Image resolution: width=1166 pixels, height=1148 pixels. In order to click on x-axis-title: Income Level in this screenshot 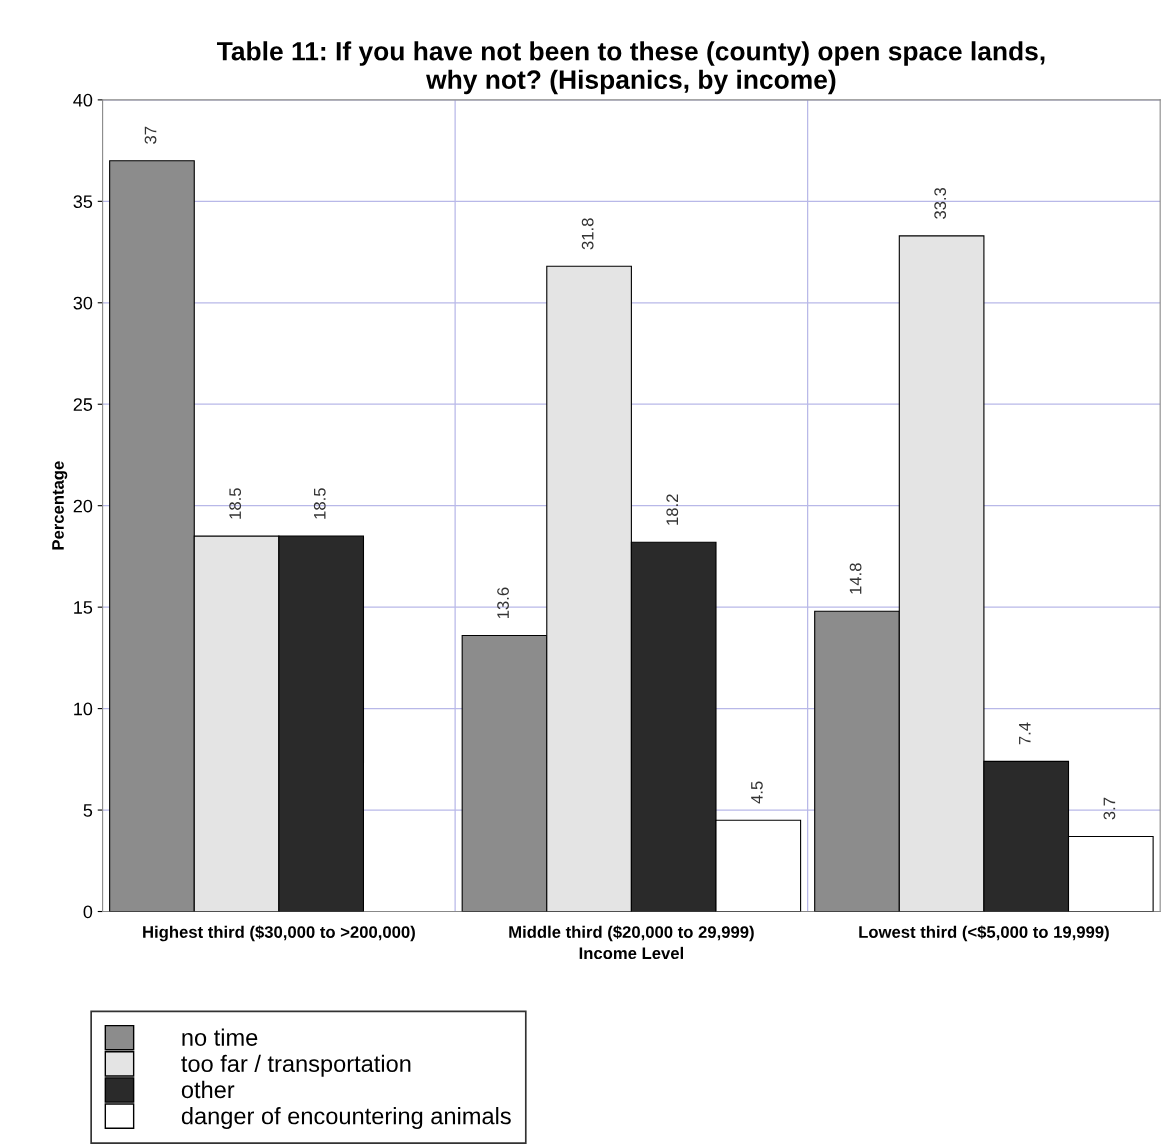, I will do `click(631, 953)`.